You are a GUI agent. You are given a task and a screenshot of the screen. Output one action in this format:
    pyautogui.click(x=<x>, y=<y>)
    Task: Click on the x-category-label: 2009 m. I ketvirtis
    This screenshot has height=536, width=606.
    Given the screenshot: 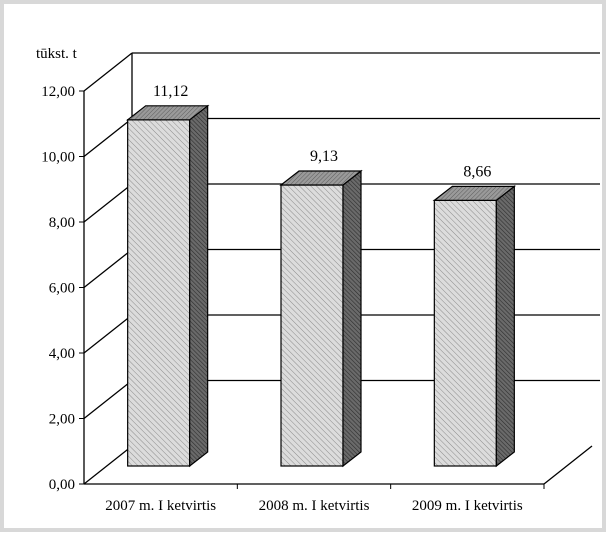 What is the action you would take?
    pyautogui.click(x=467, y=506)
    